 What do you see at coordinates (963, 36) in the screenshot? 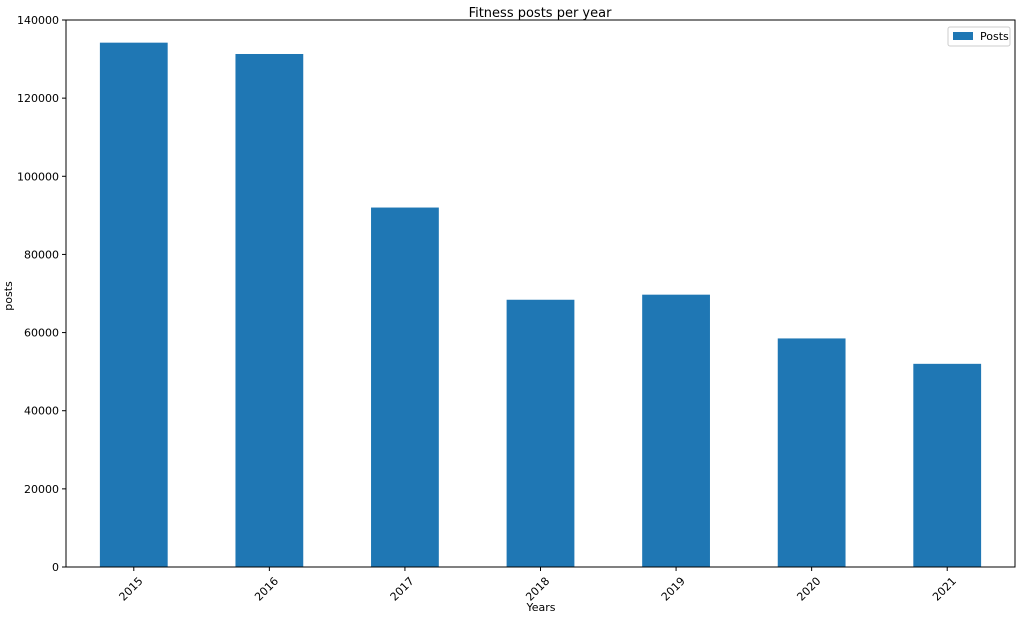
I see `legend-swatch` at bounding box center [963, 36].